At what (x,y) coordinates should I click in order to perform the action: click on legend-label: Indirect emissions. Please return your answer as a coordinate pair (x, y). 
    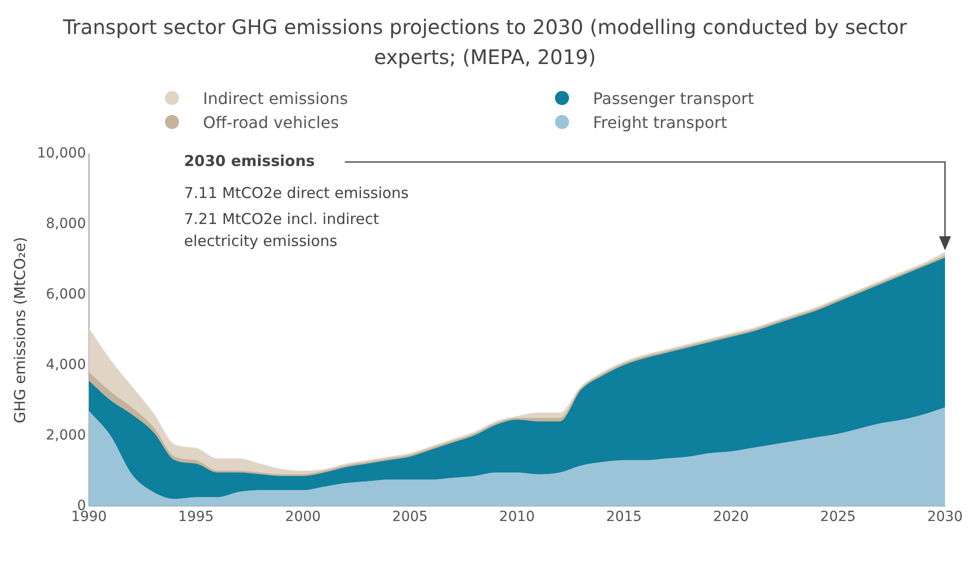
    Looking at the image, I should click on (275, 98).